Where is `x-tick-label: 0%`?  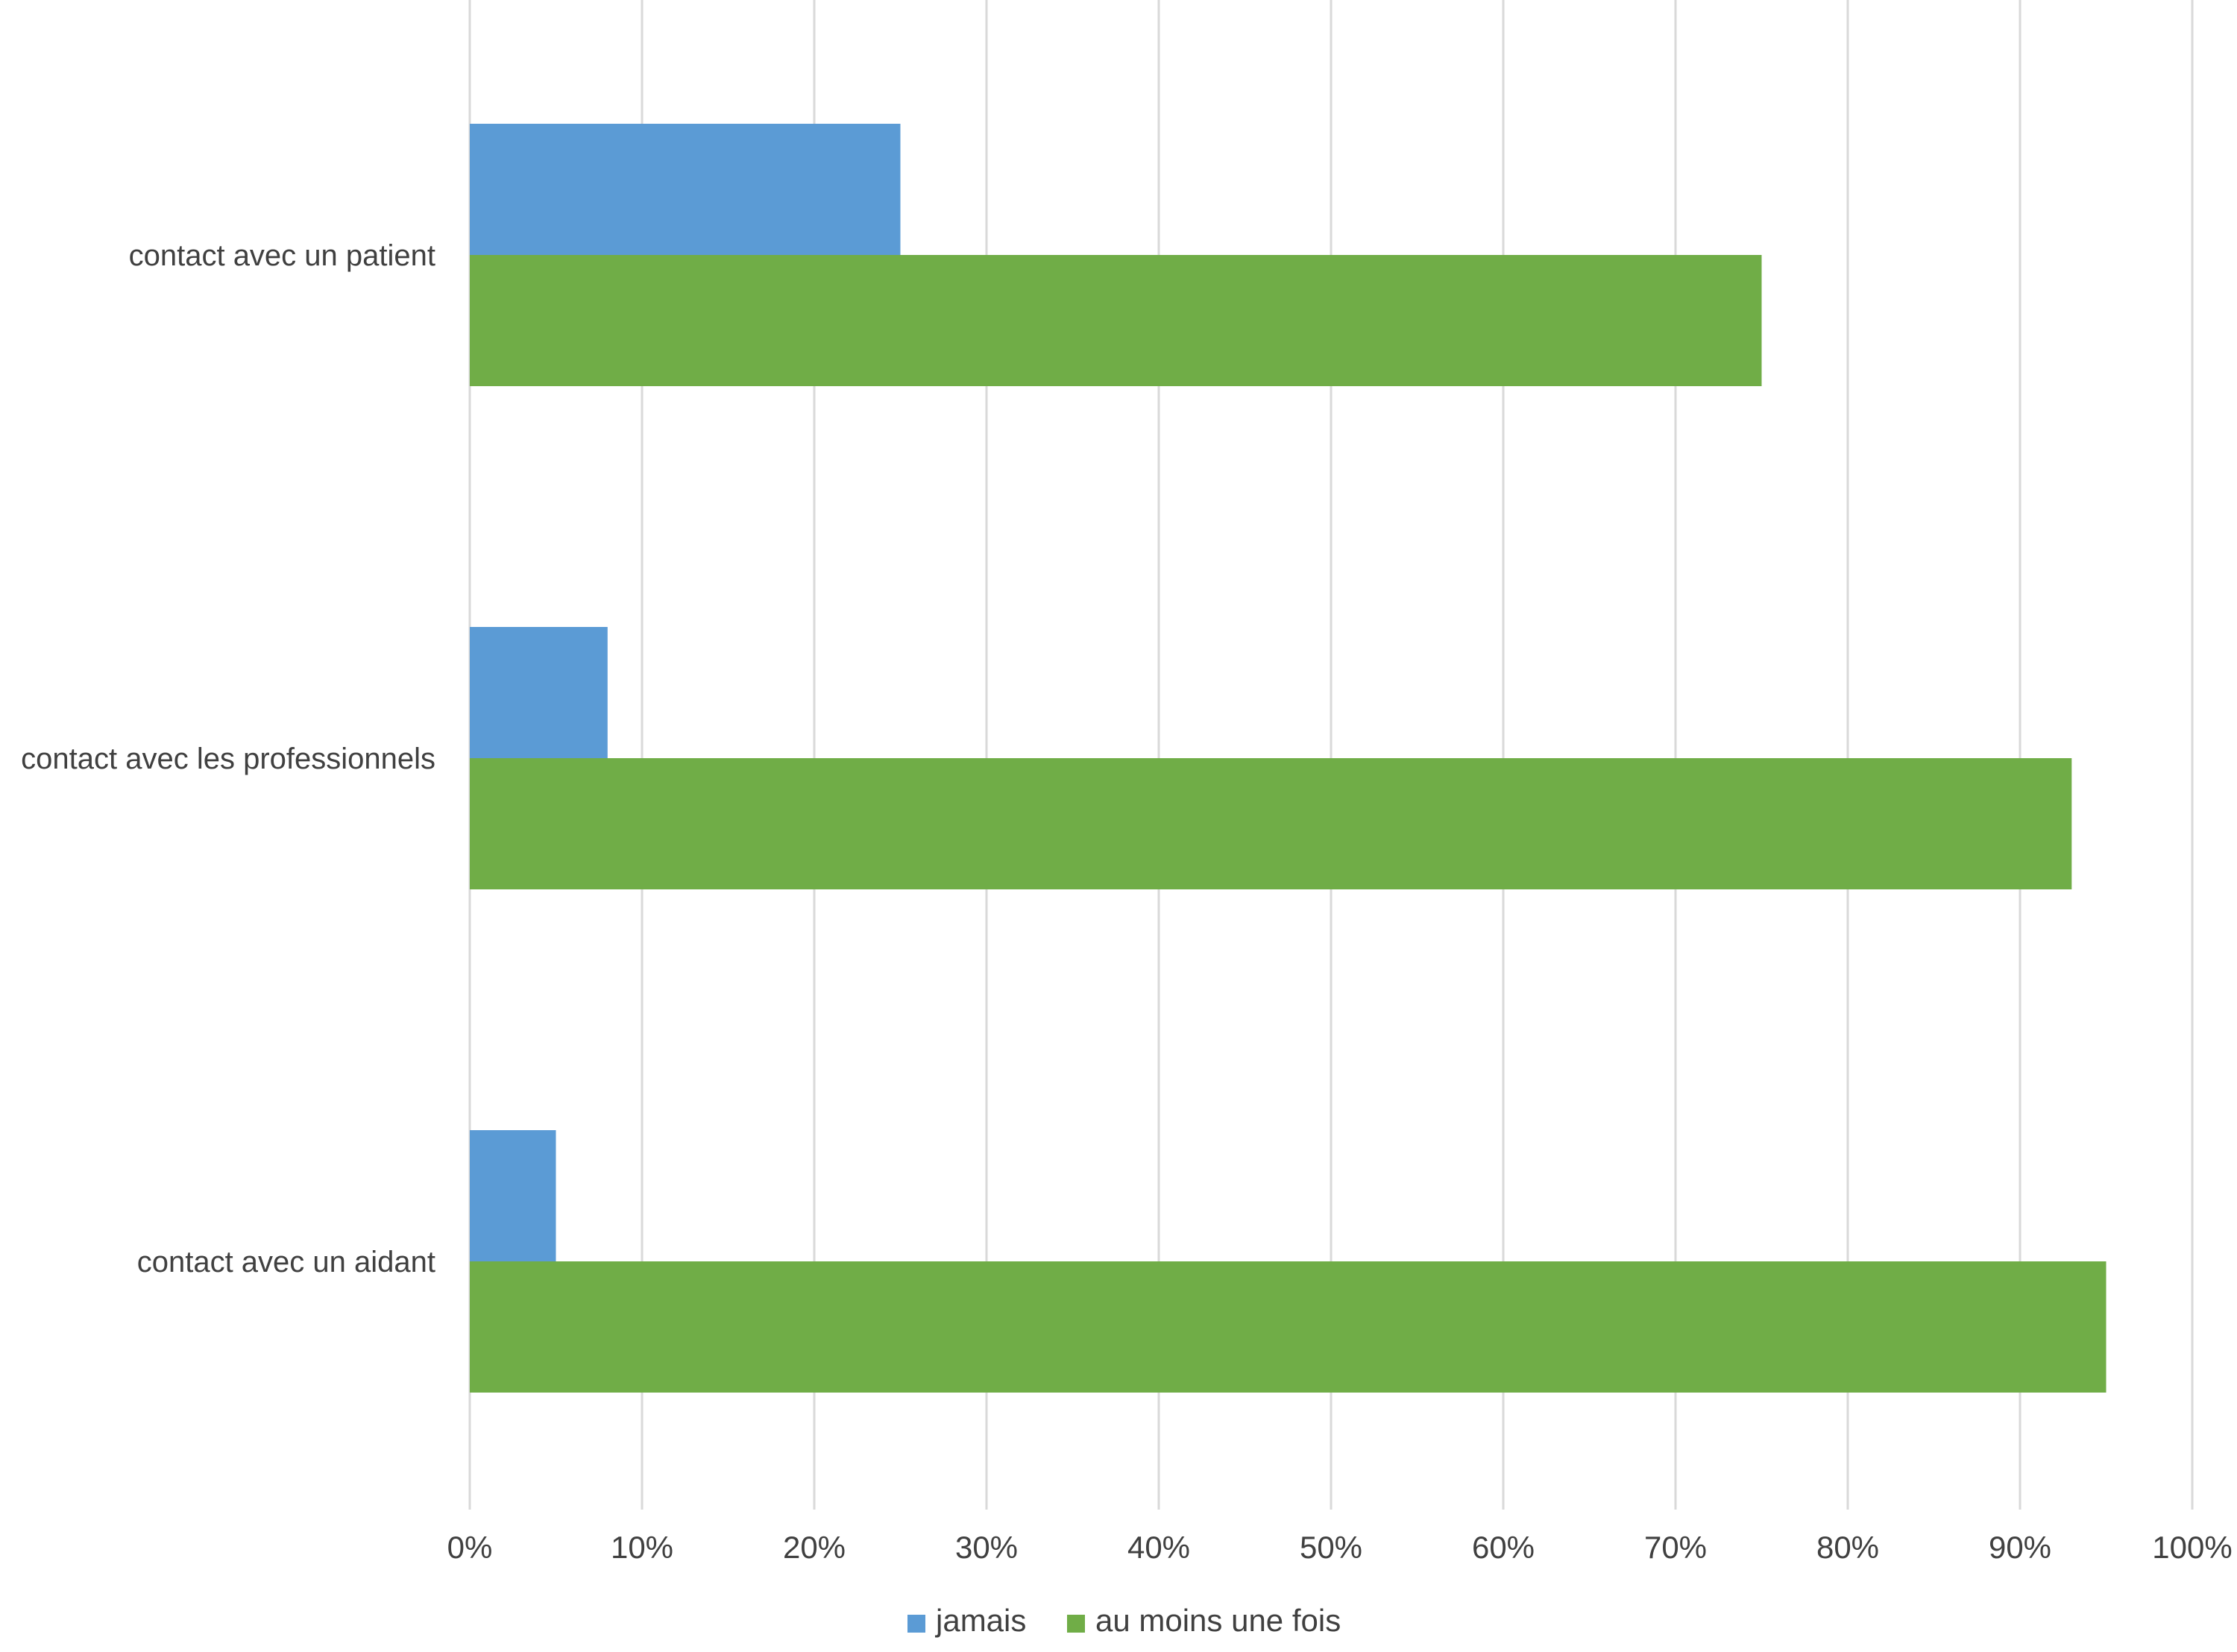 x-tick-label: 0% is located at coordinates (470, 1547).